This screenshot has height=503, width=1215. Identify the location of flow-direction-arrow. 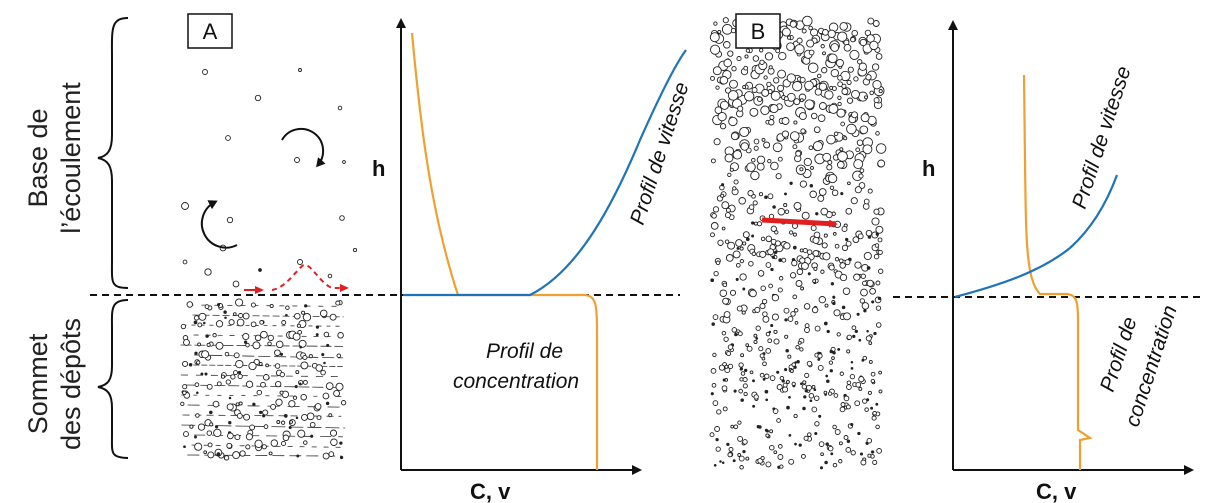
(799, 222).